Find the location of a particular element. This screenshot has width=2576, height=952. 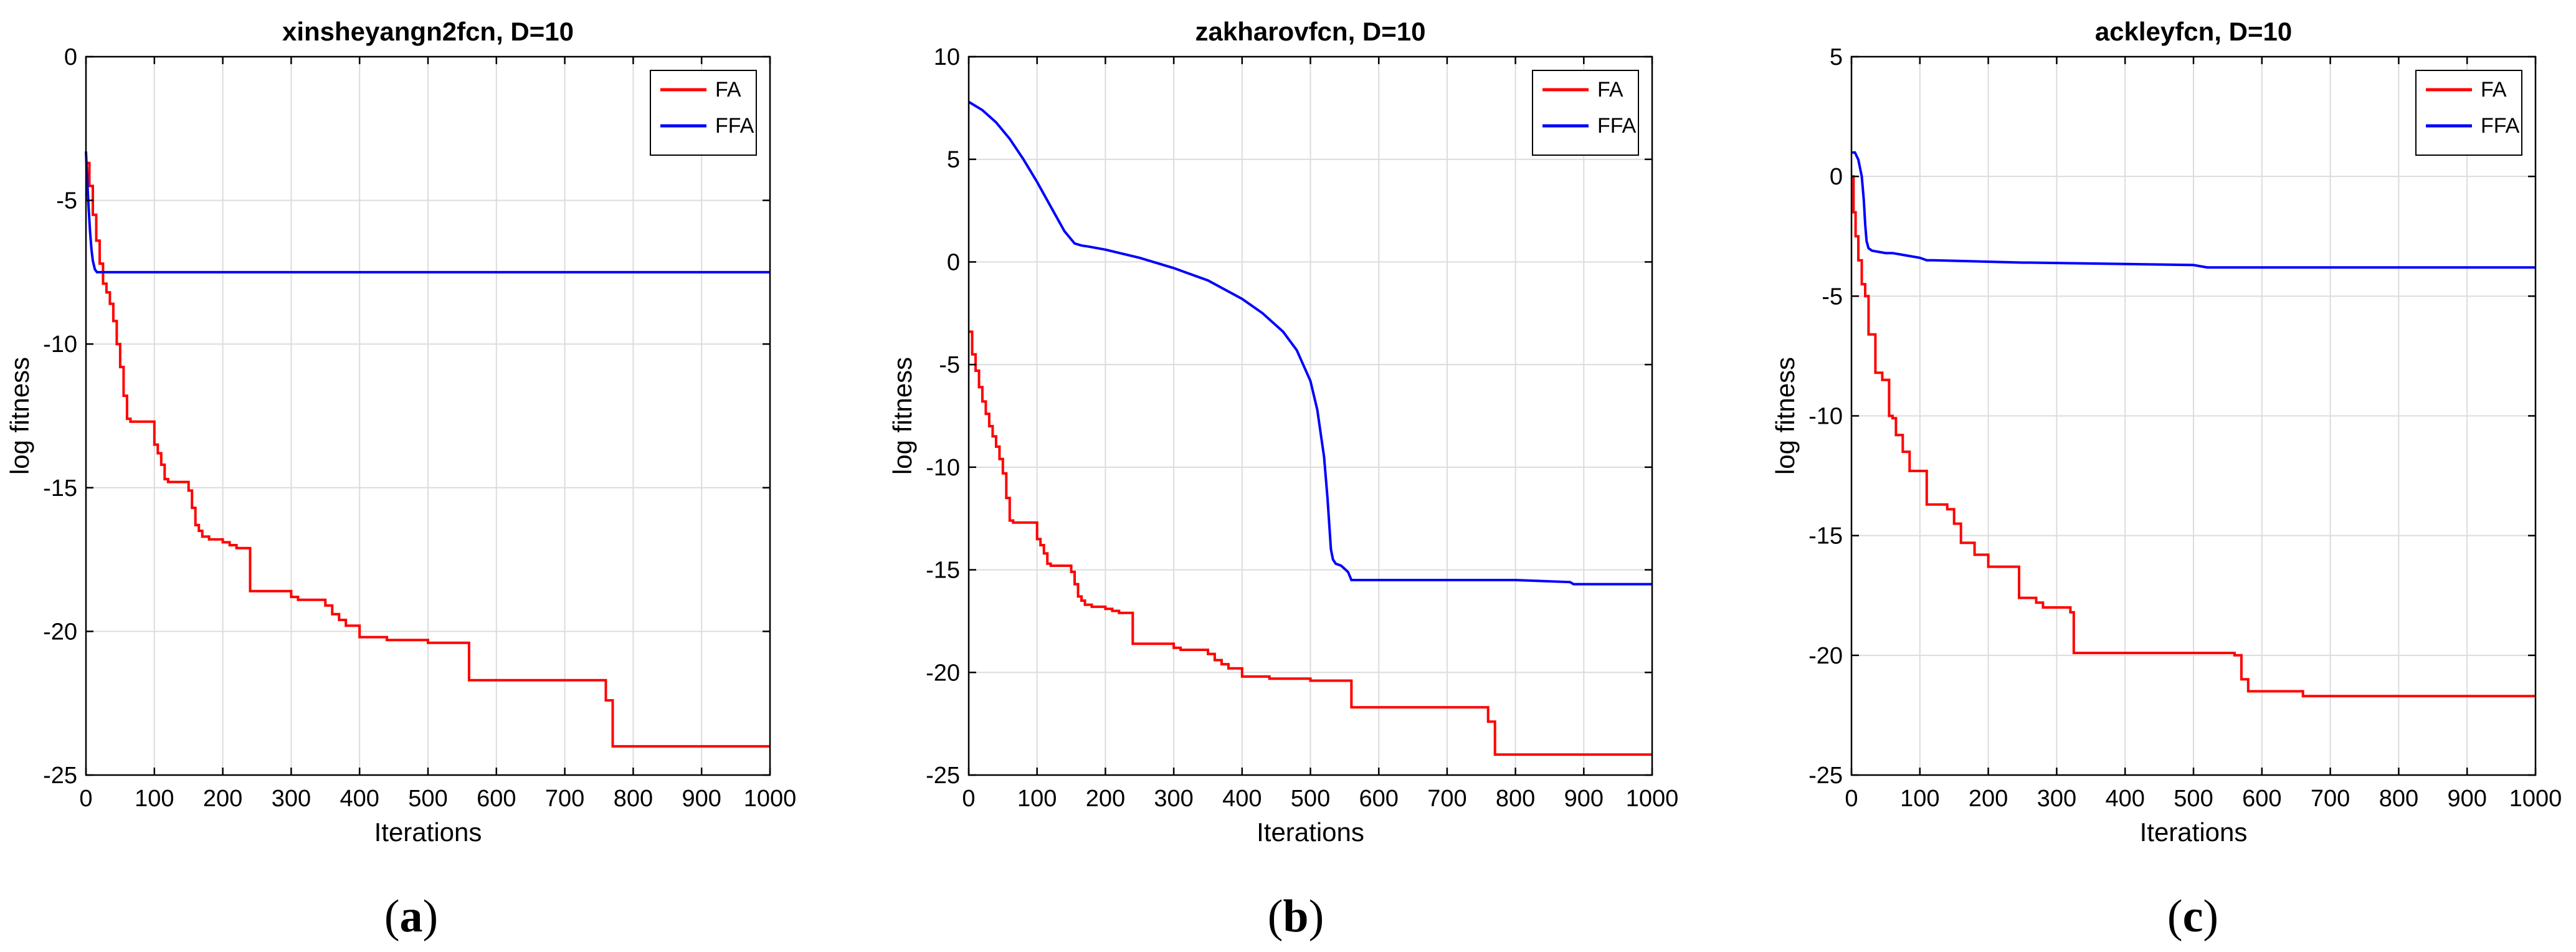

caption-letter: c is located at coordinates (2193, 917).